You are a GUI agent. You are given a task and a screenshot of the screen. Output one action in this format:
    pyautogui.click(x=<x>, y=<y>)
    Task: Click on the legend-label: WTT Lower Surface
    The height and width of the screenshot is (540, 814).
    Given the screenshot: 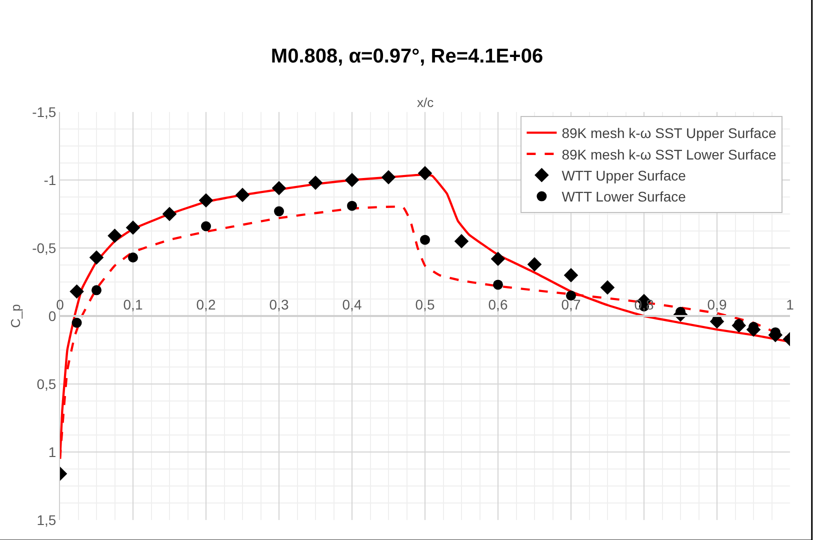 What is the action you would take?
    pyautogui.click(x=624, y=196)
    